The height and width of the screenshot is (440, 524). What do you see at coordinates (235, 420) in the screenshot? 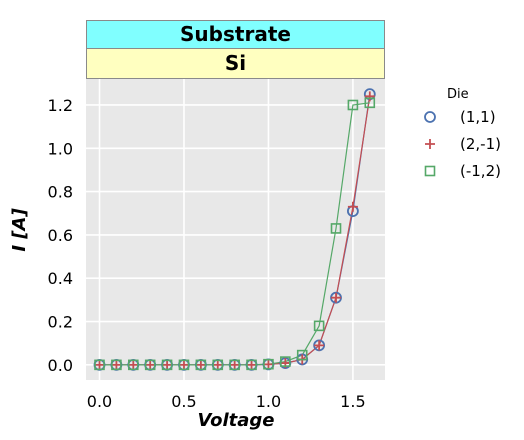
I see `x-axis-label: Voltage` at bounding box center [235, 420].